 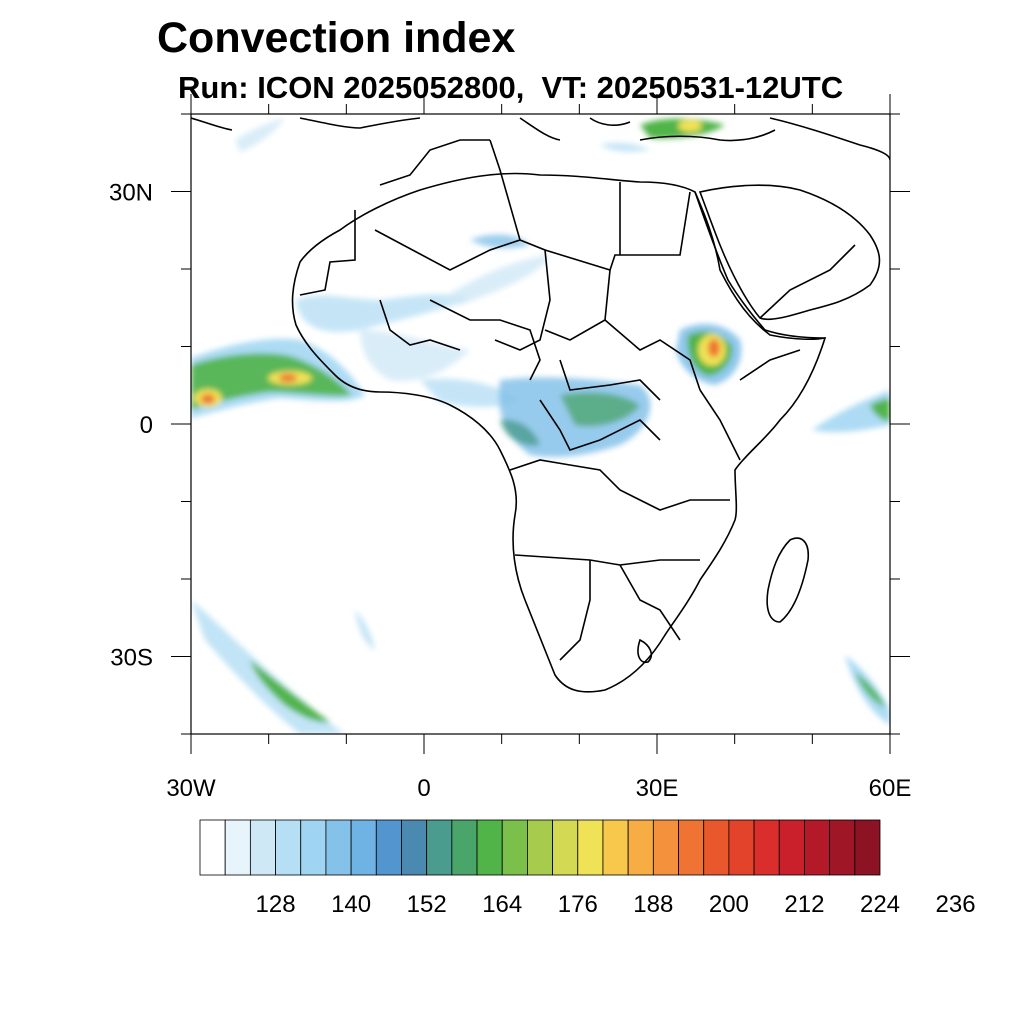 I want to click on lon-tick-label: 60E, so click(x=890, y=788).